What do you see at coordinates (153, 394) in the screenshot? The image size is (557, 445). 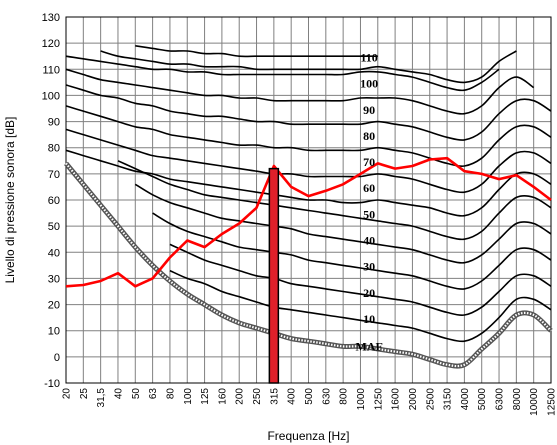 I see `x-tick-label: 63` at bounding box center [153, 394].